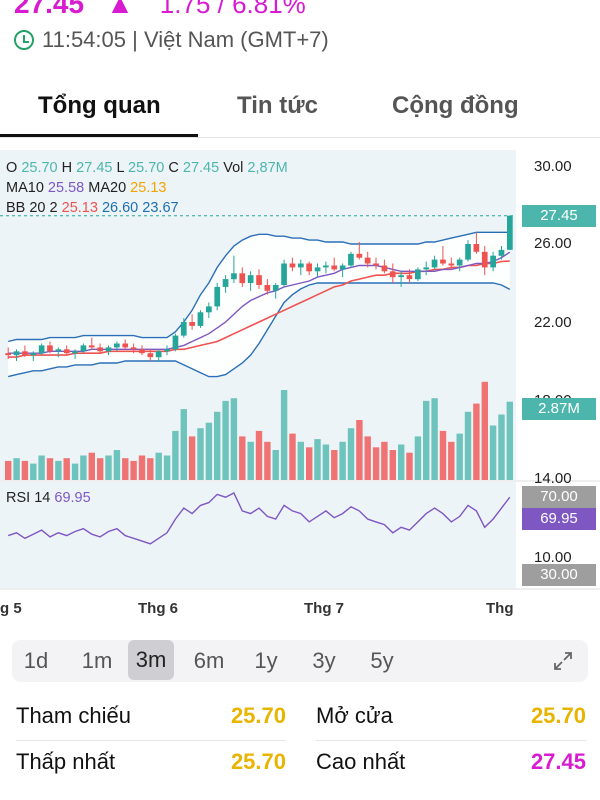  Describe the element at coordinates (559, 497) in the screenshot. I see `rsi-upper-tag: 70.00` at that location.